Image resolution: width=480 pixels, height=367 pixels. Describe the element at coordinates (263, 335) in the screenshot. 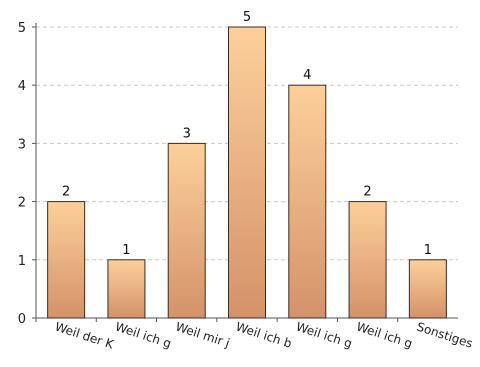

I see `category-label: Weil ich b` at that location.